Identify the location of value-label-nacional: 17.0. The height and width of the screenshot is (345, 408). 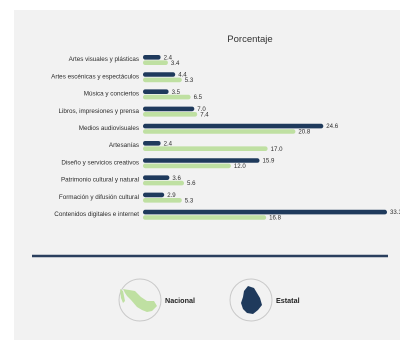
(277, 149).